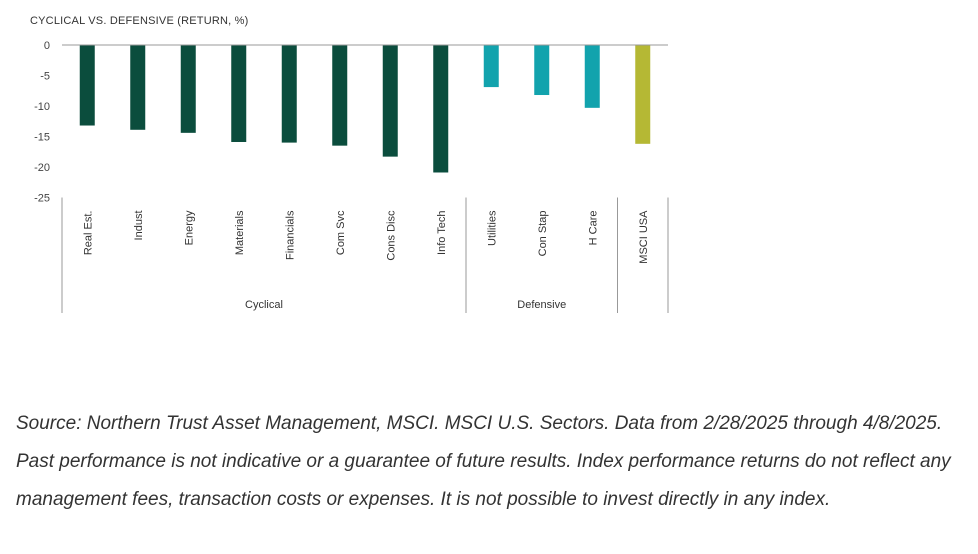 The height and width of the screenshot is (554, 978). Describe the element at coordinates (593, 228) in the screenshot. I see `category-label: H Care` at that location.